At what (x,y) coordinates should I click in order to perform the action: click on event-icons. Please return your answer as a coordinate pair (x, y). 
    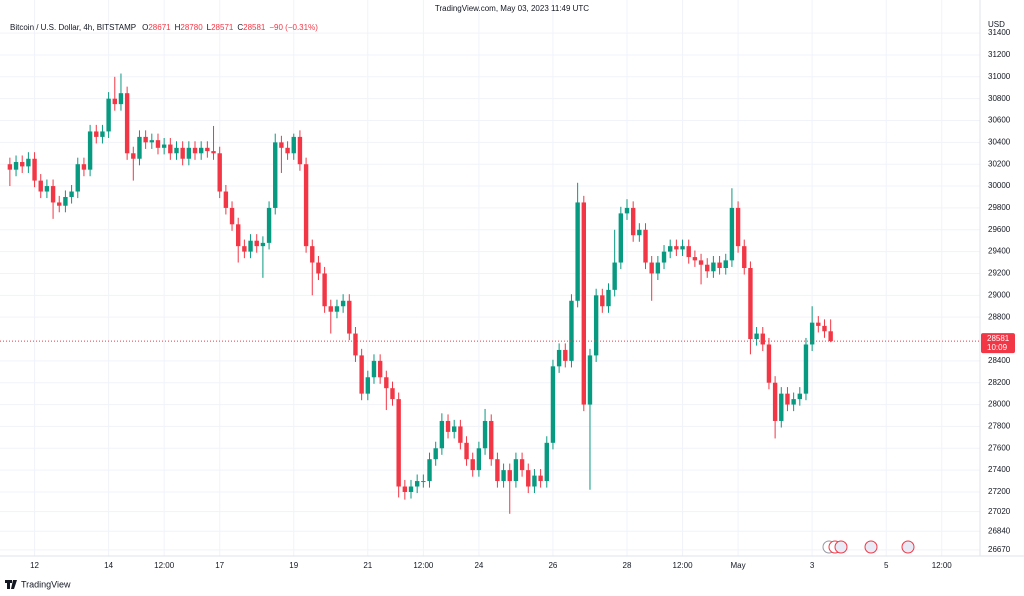
    Looking at the image, I should click on (868, 547).